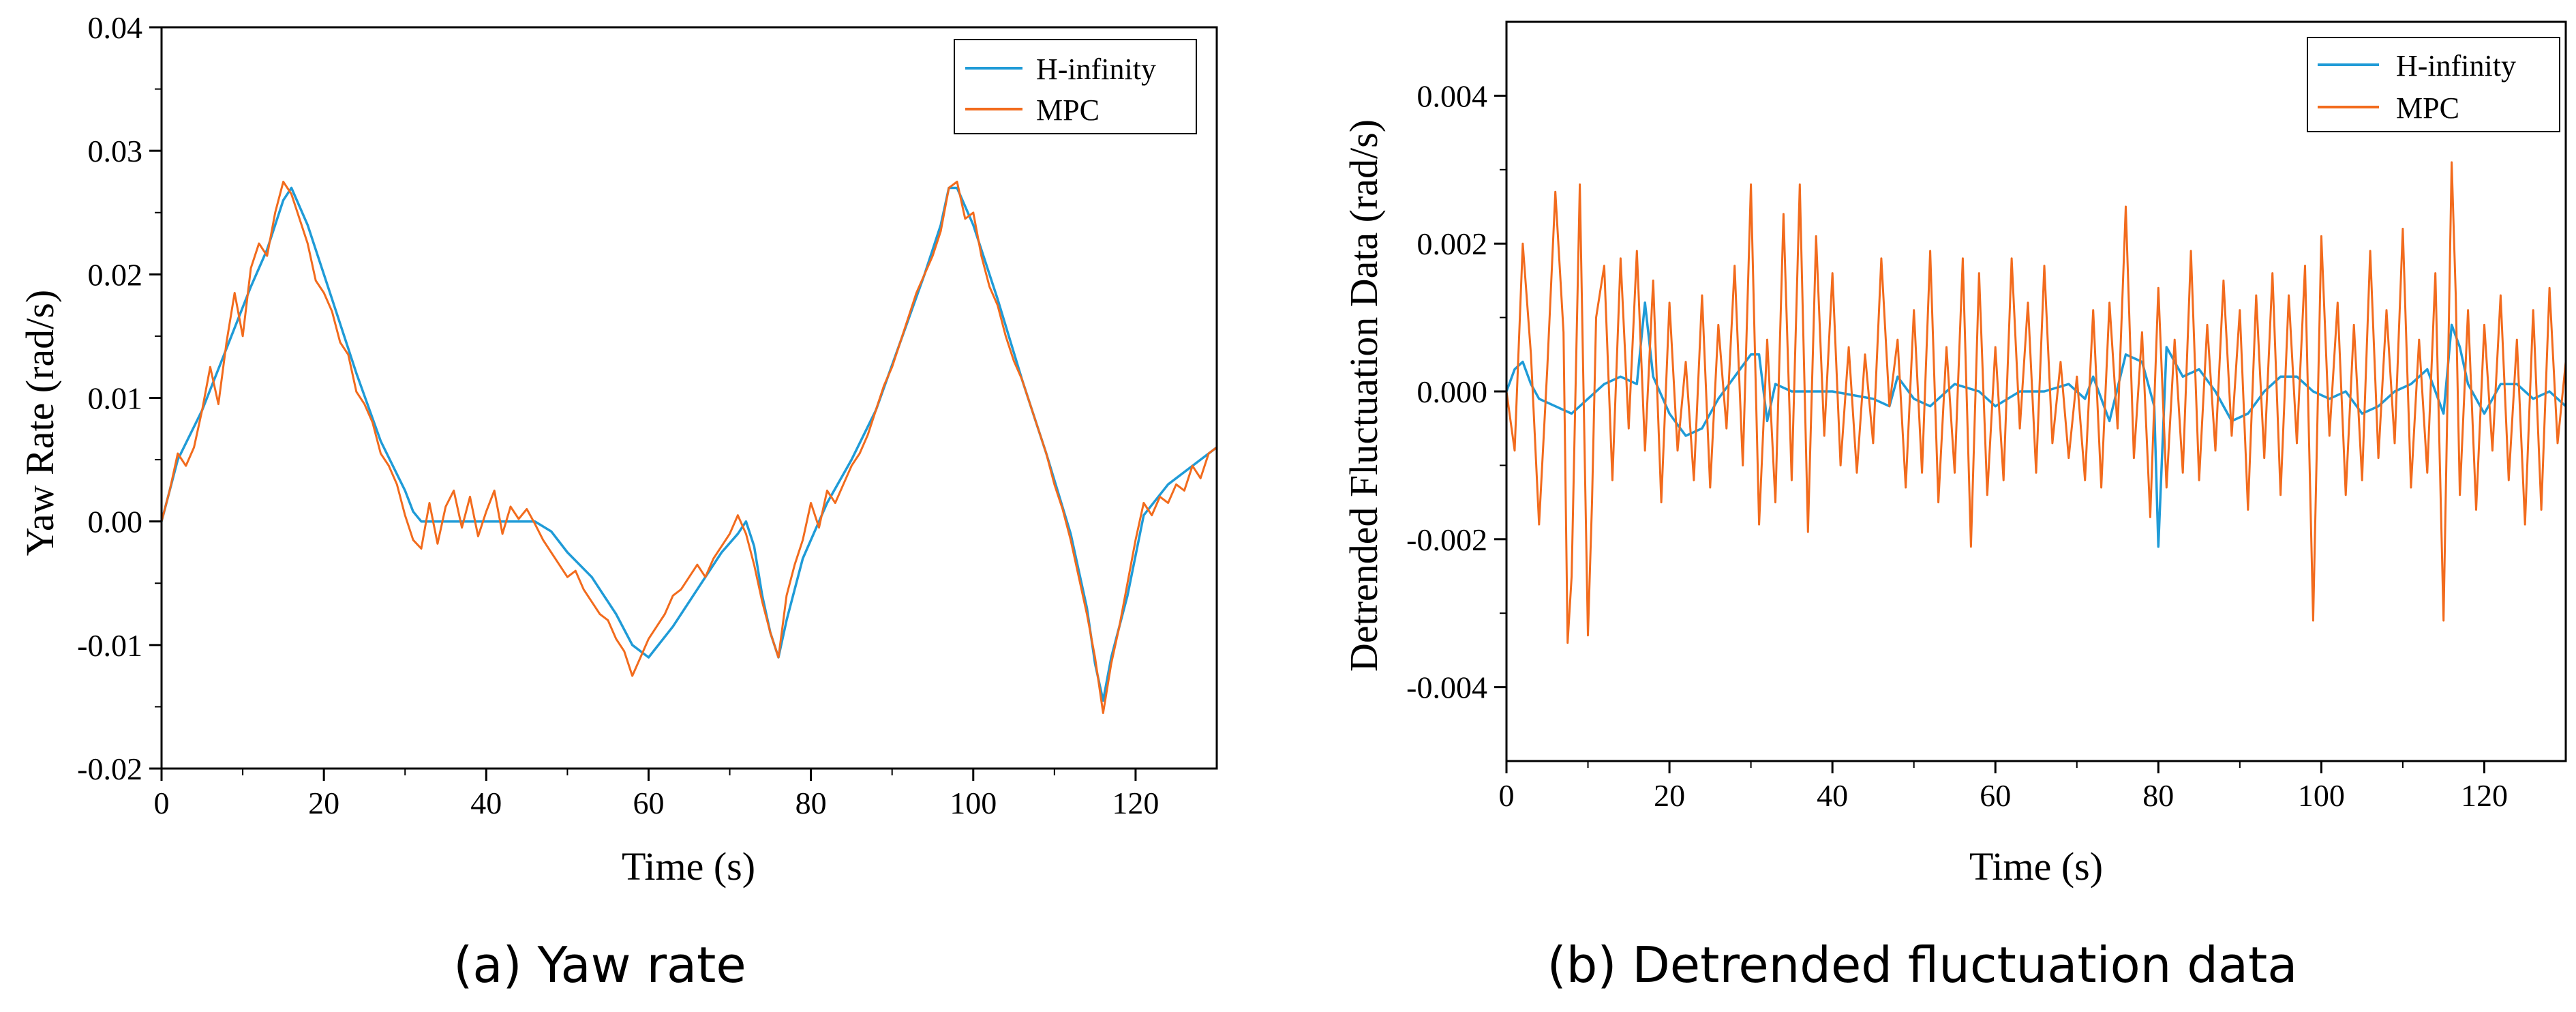 The image size is (2576, 1012). I want to click on y-tick-label: -0.004, so click(1446, 687).